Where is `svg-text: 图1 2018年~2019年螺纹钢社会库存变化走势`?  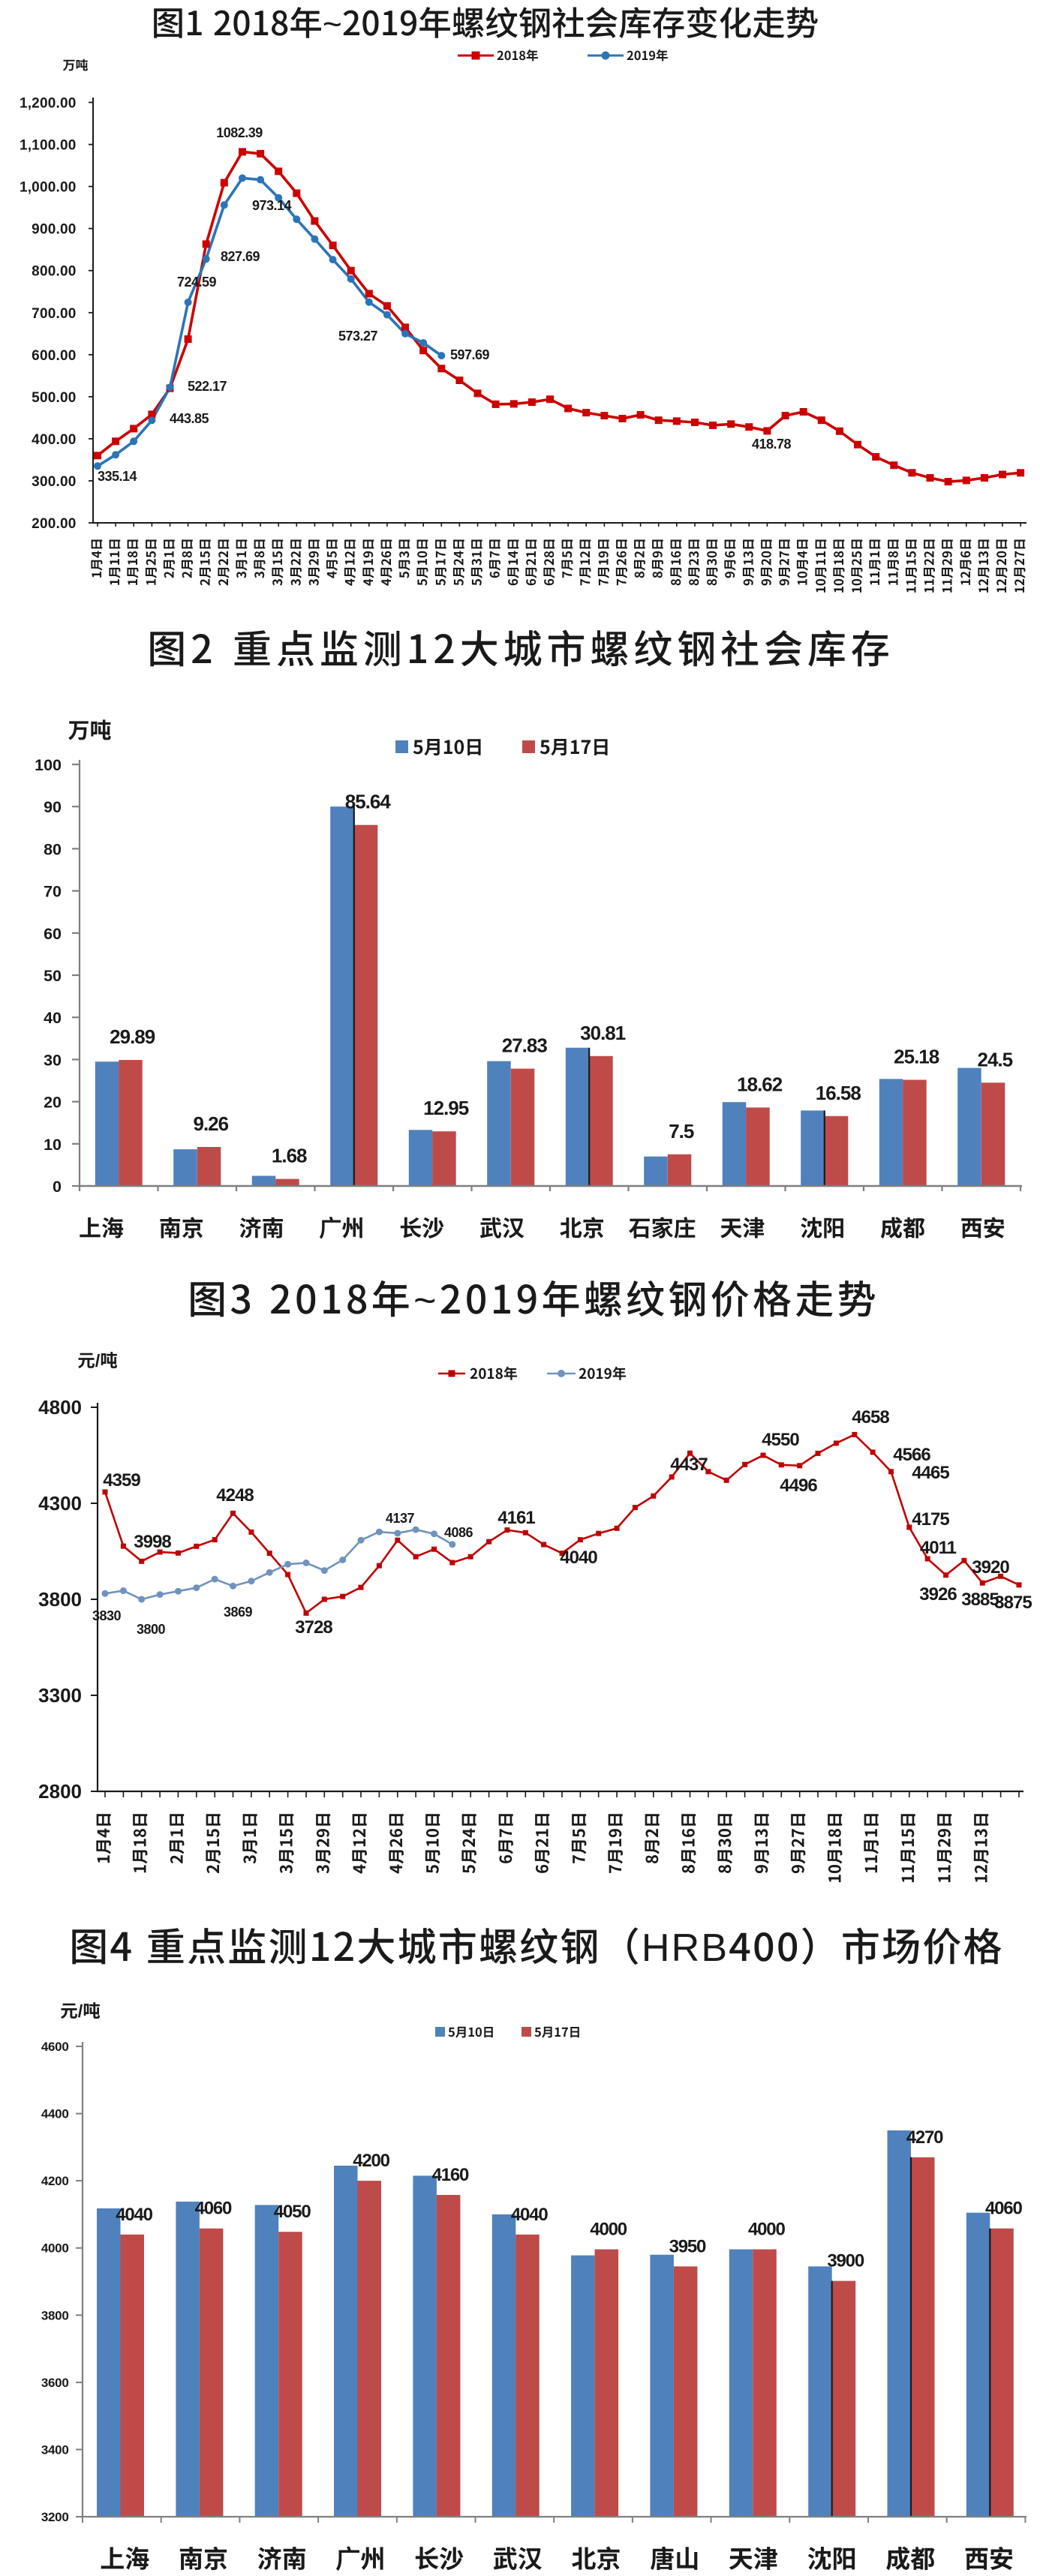 svg-text: 图1 2018年~2019年螺纹钢社会库存变化走势 is located at coordinates (485, 22).